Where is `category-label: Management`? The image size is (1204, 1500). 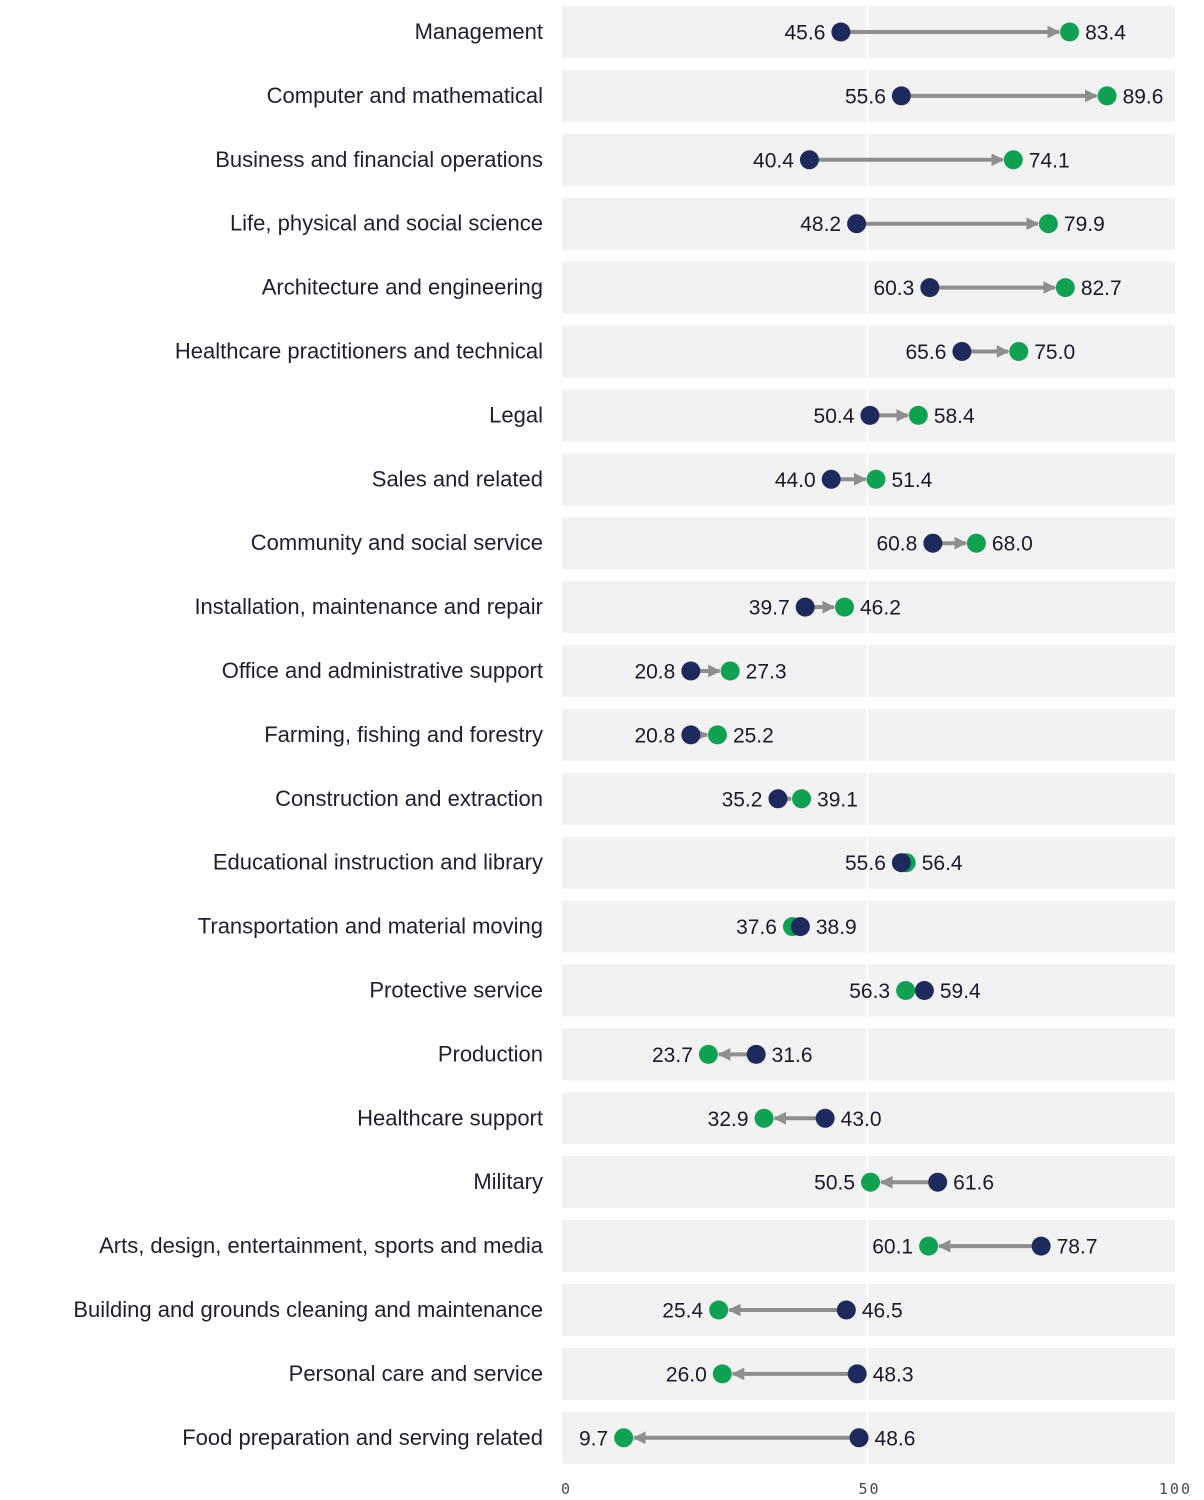
category-label: Management is located at coordinates (479, 31).